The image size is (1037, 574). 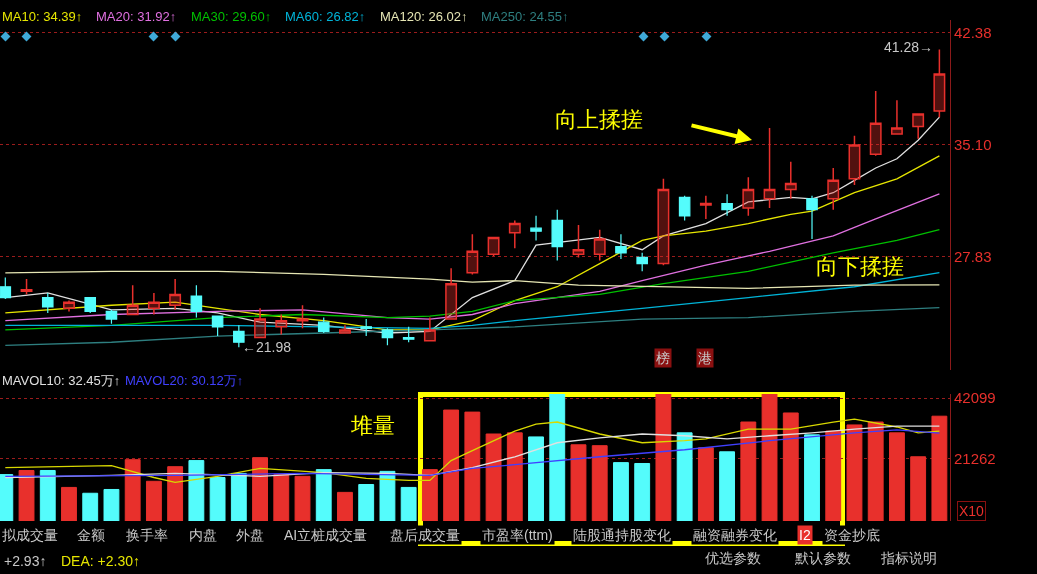 What do you see at coordinates (705, 358) in the screenshot?
I see `annotation: 港` at bounding box center [705, 358].